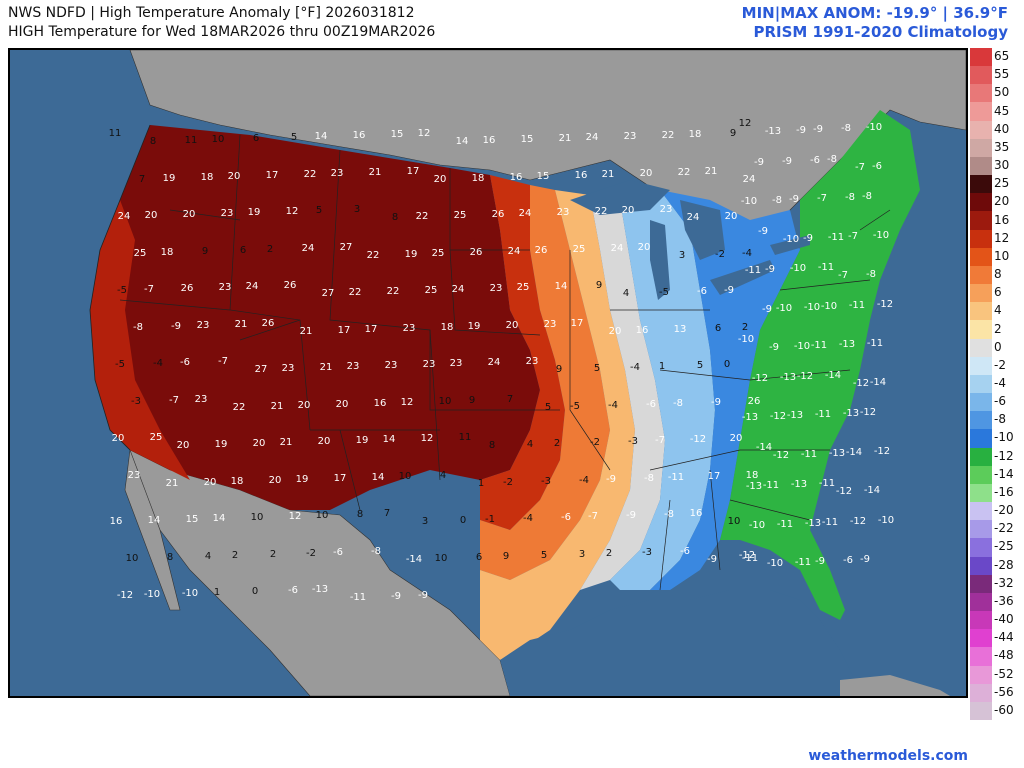  What do you see at coordinates (1002, 219) in the screenshot?
I see `legend-label: 16` at bounding box center [1002, 219].